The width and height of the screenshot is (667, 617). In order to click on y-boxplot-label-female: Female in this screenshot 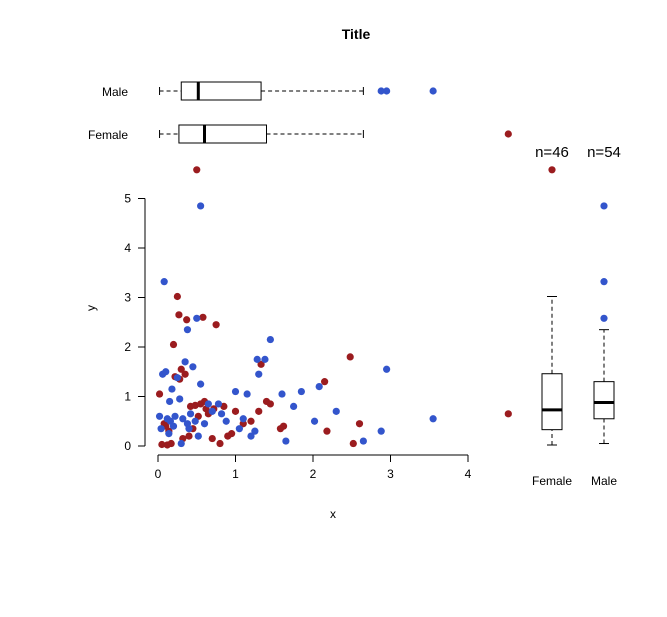, I will do `click(552, 481)`.